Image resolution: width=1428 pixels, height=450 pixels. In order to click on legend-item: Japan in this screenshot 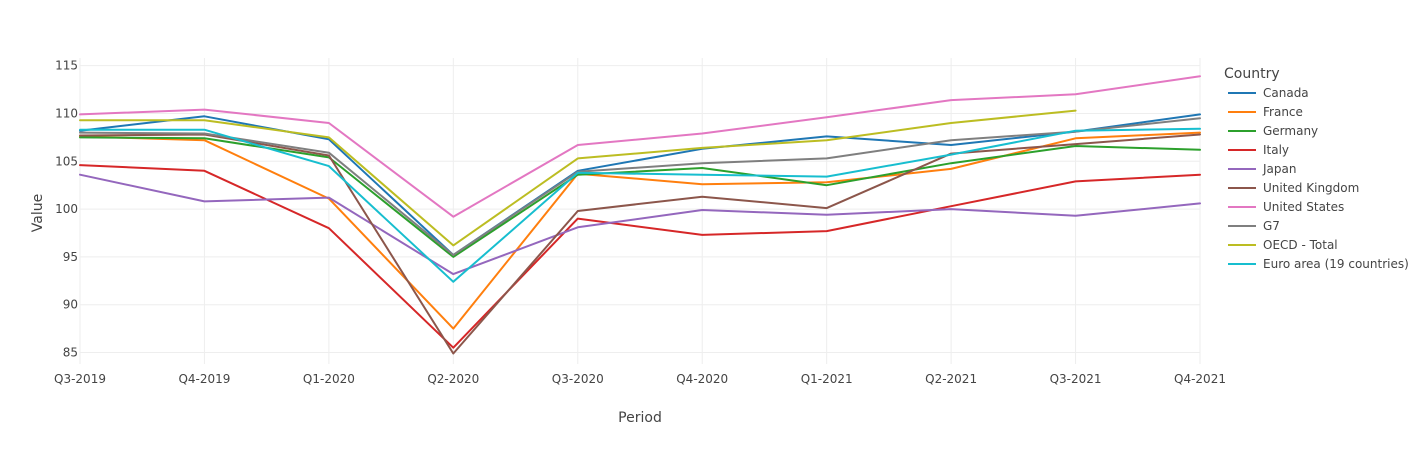, I will do `click(1262, 169)`.